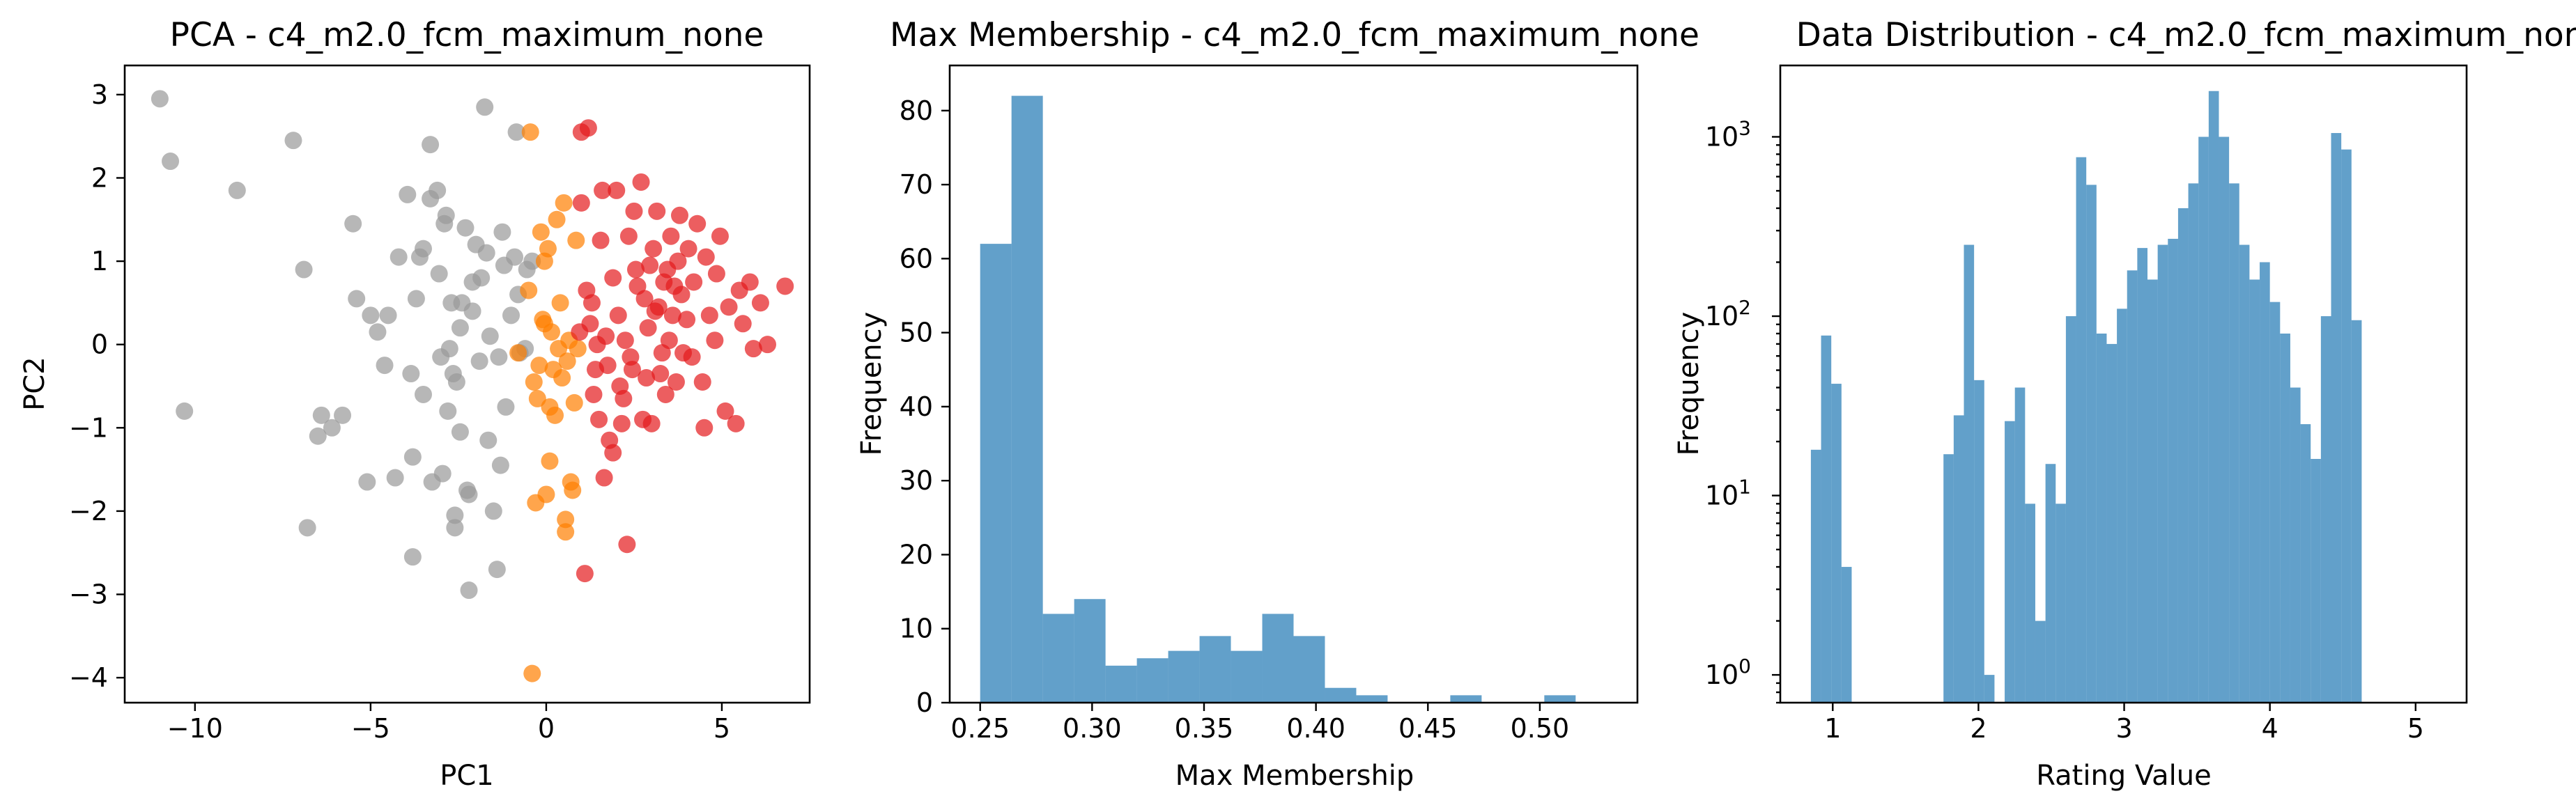  I want to click on pca-y-tick-label: −1, so click(88, 427).